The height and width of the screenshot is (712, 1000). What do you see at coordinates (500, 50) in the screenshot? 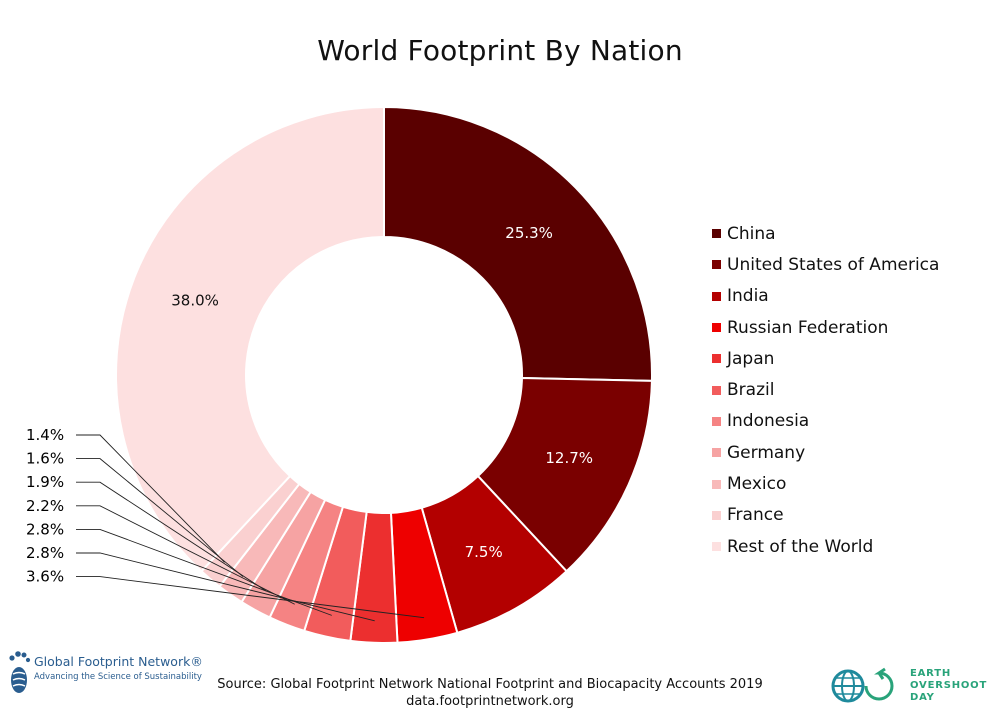
I see `chart-title: World Footprint By Nation` at bounding box center [500, 50].